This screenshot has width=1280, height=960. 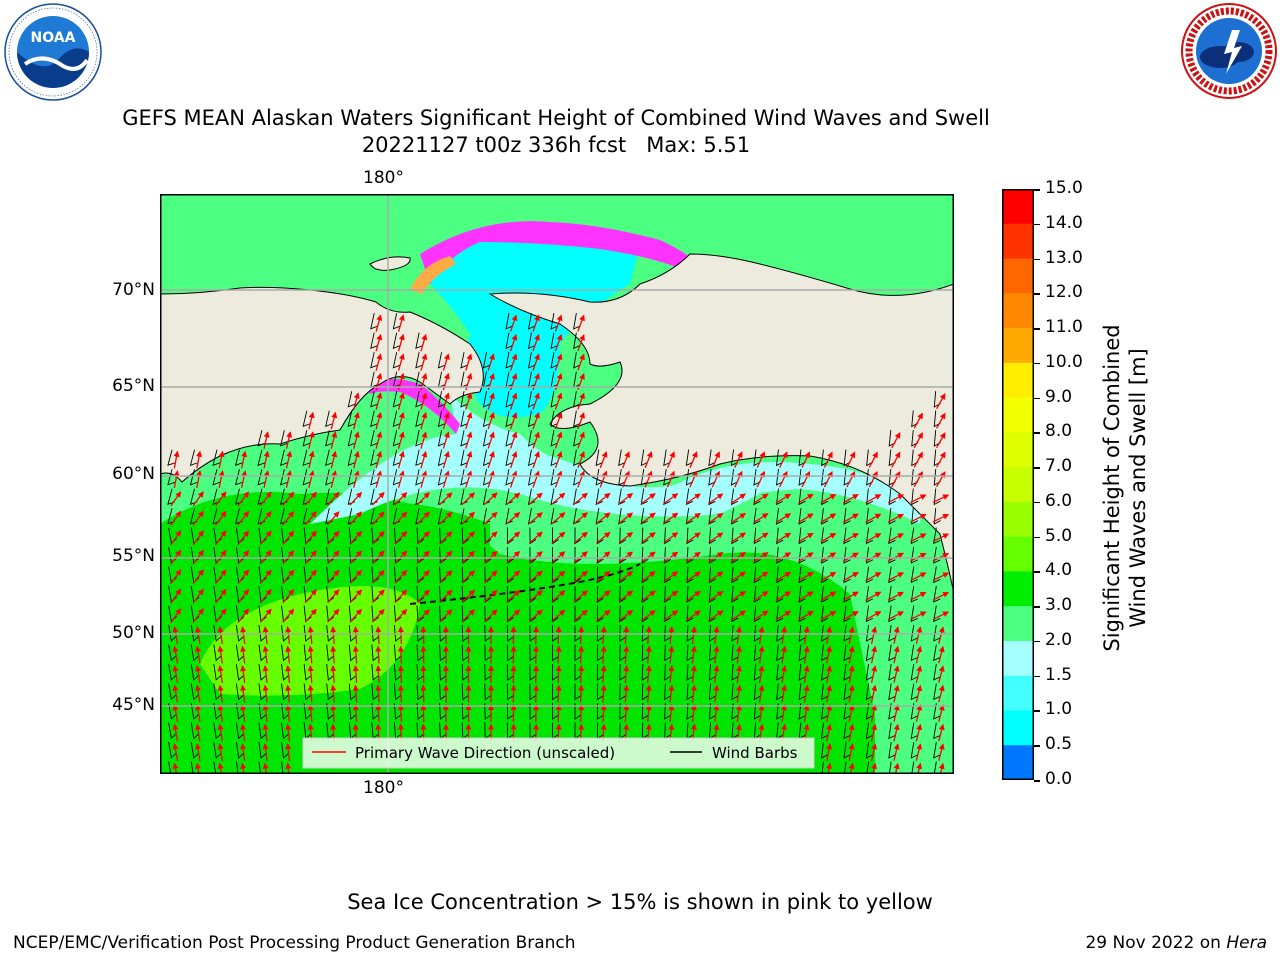 What do you see at coordinates (515, 444) in the screenshot?
I see `wave-palecyan-strait` at bounding box center [515, 444].